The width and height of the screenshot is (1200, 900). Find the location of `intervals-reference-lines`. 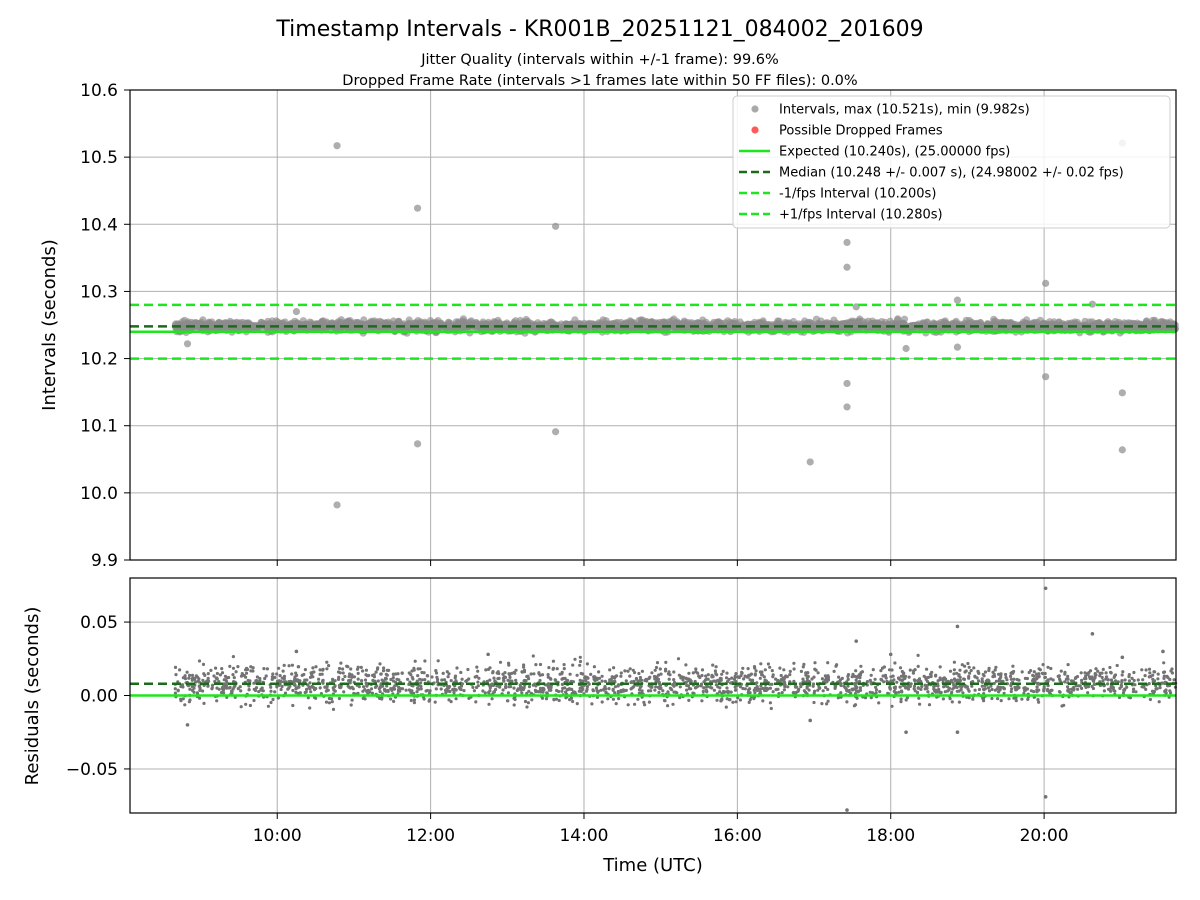

intervals-reference-lines is located at coordinates (653, 331).